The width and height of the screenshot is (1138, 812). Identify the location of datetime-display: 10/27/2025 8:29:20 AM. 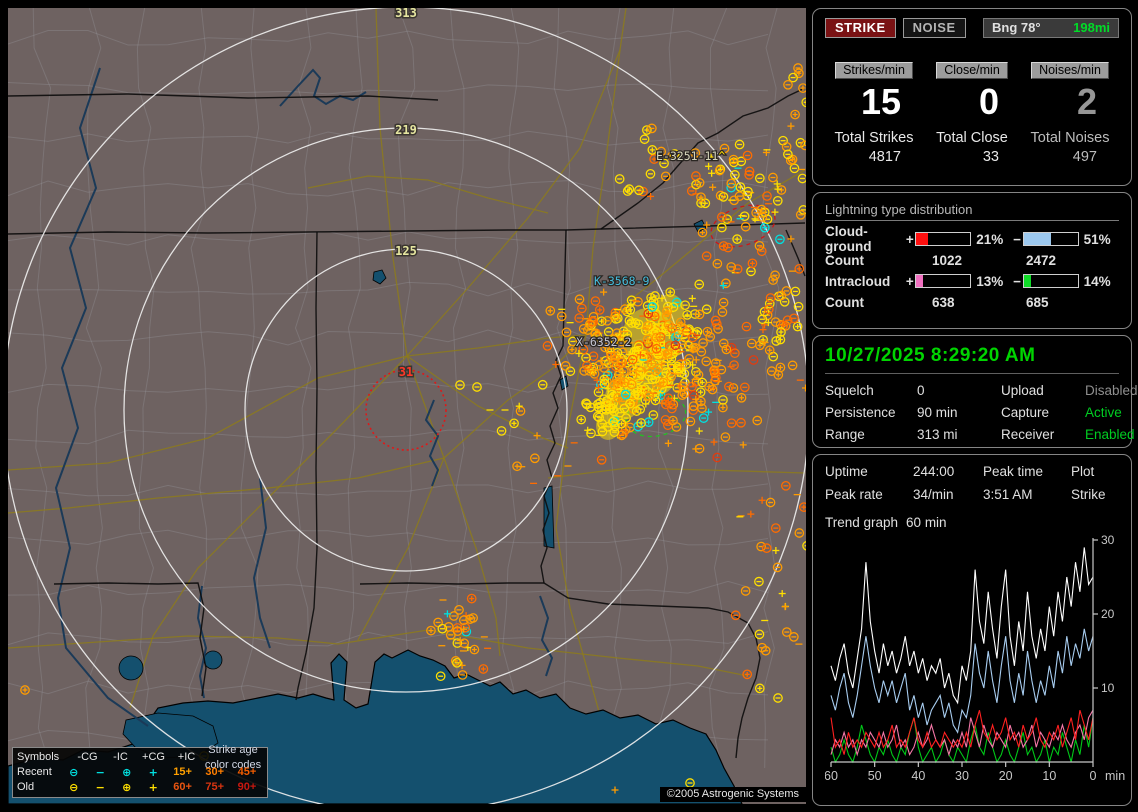
(930, 355).